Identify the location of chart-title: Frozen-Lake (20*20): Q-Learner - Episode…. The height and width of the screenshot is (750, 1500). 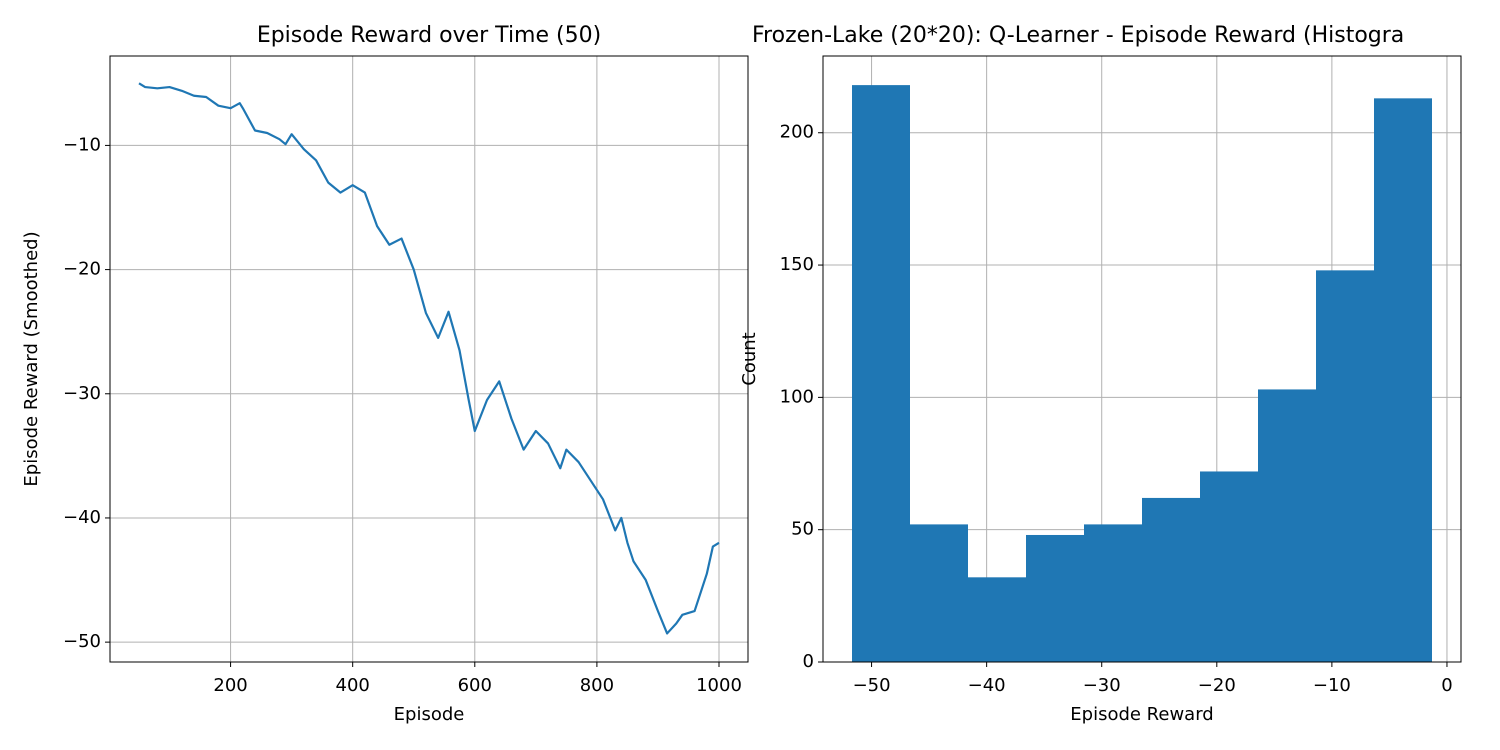
(1078, 35).